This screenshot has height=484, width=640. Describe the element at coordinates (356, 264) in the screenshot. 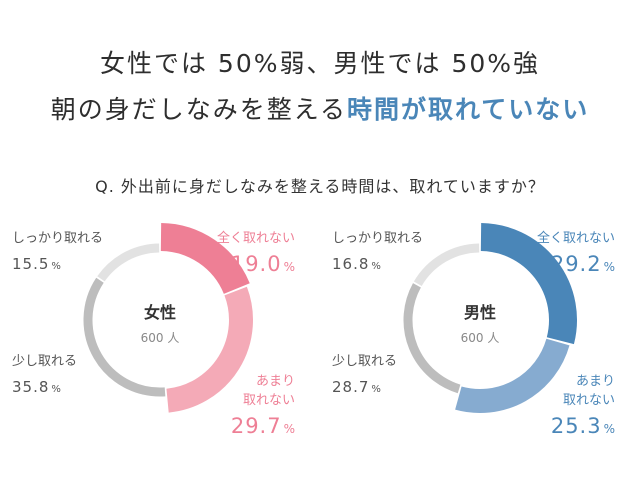

I see `slice-value-3: 16.8%` at that location.